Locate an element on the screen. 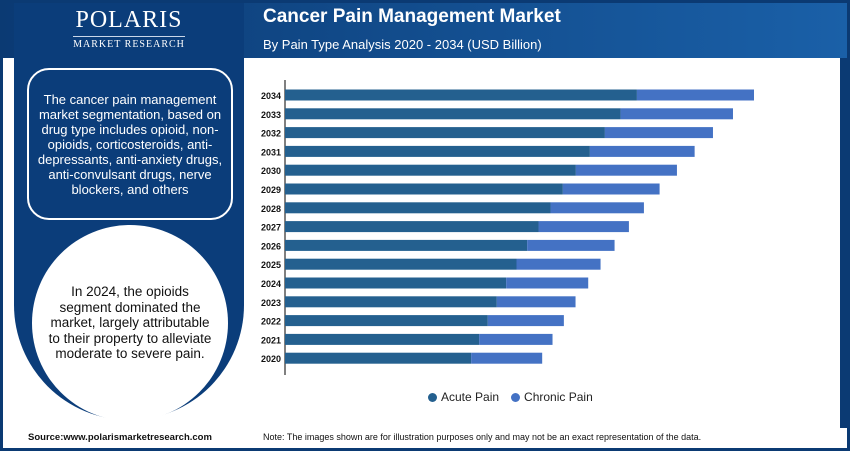 This screenshot has height=451, width=850. legend-label-chronic: Chronic Pain is located at coordinates (558, 397).